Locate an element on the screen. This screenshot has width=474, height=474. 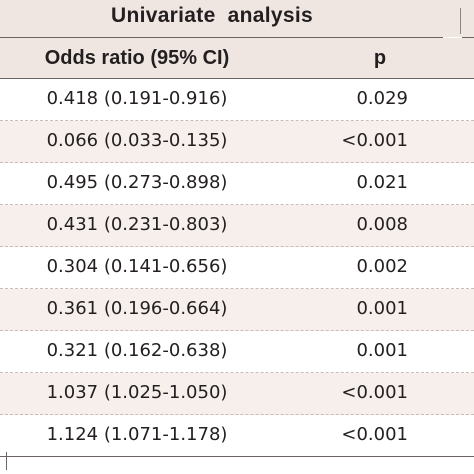
odds-ratio-cell: 0.304 (0.141-0.656) is located at coordinates (137, 266).